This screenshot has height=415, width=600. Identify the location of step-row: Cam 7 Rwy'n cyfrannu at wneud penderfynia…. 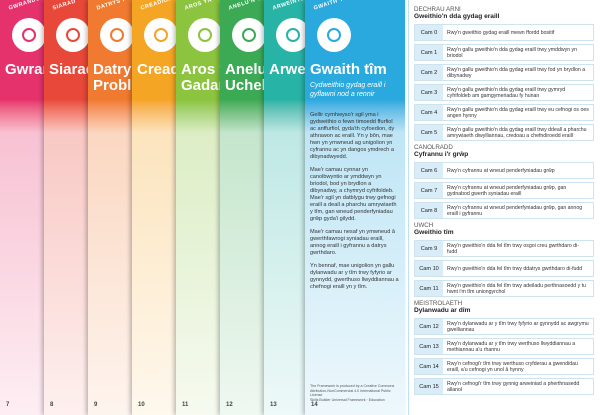
(504, 190).